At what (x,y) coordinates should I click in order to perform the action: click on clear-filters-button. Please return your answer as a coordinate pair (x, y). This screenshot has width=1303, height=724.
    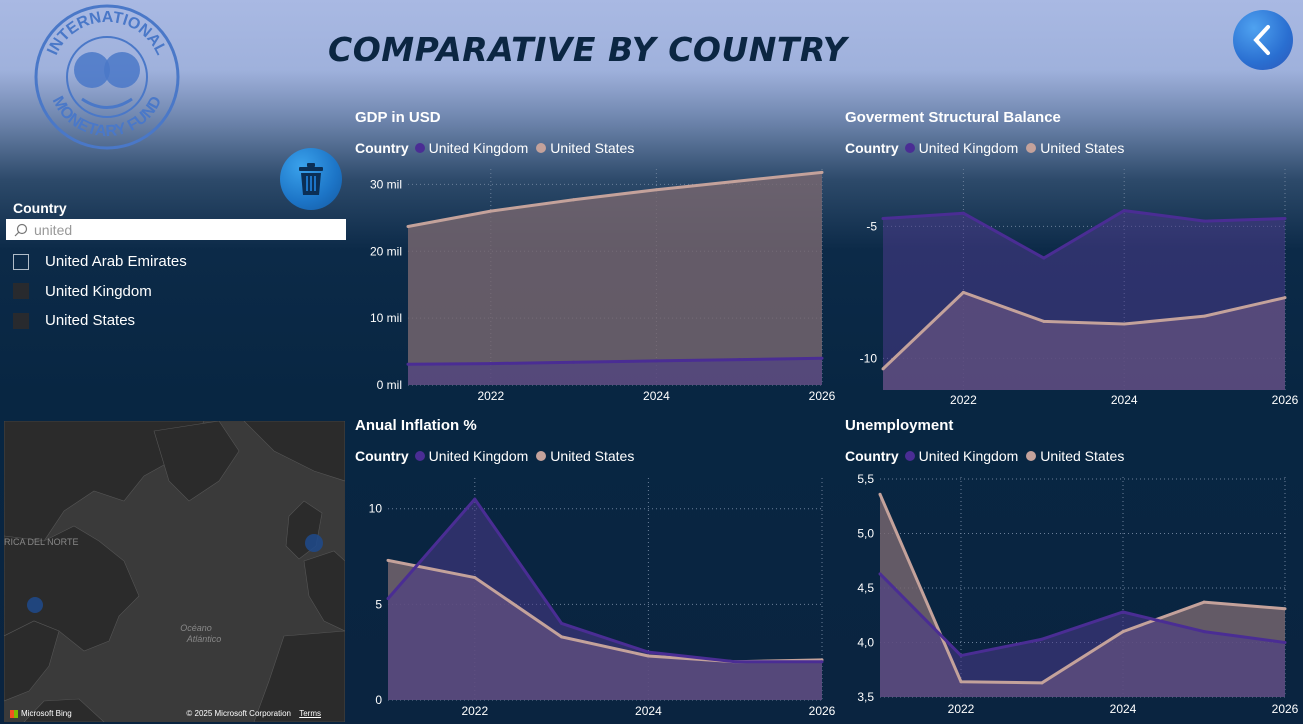
    Looking at the image, I should click on (311, 179).